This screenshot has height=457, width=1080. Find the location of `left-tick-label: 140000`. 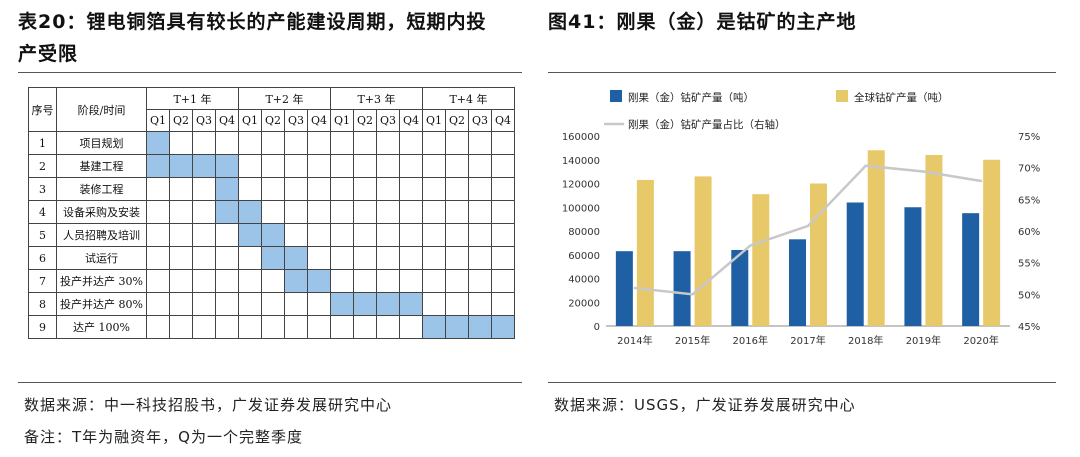

left-tick-label: 140000 is located at coordinates (581, 161).